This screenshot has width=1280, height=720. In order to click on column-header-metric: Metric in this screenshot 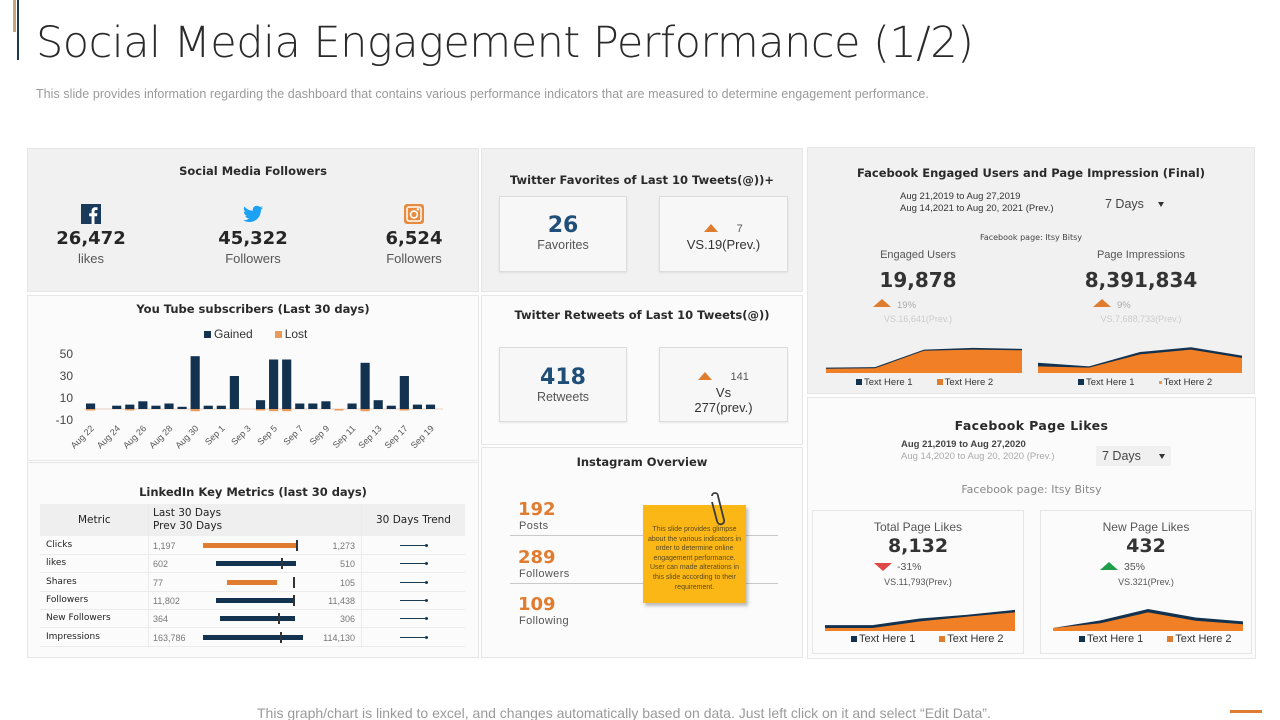, I will do `click(94, 520)`.